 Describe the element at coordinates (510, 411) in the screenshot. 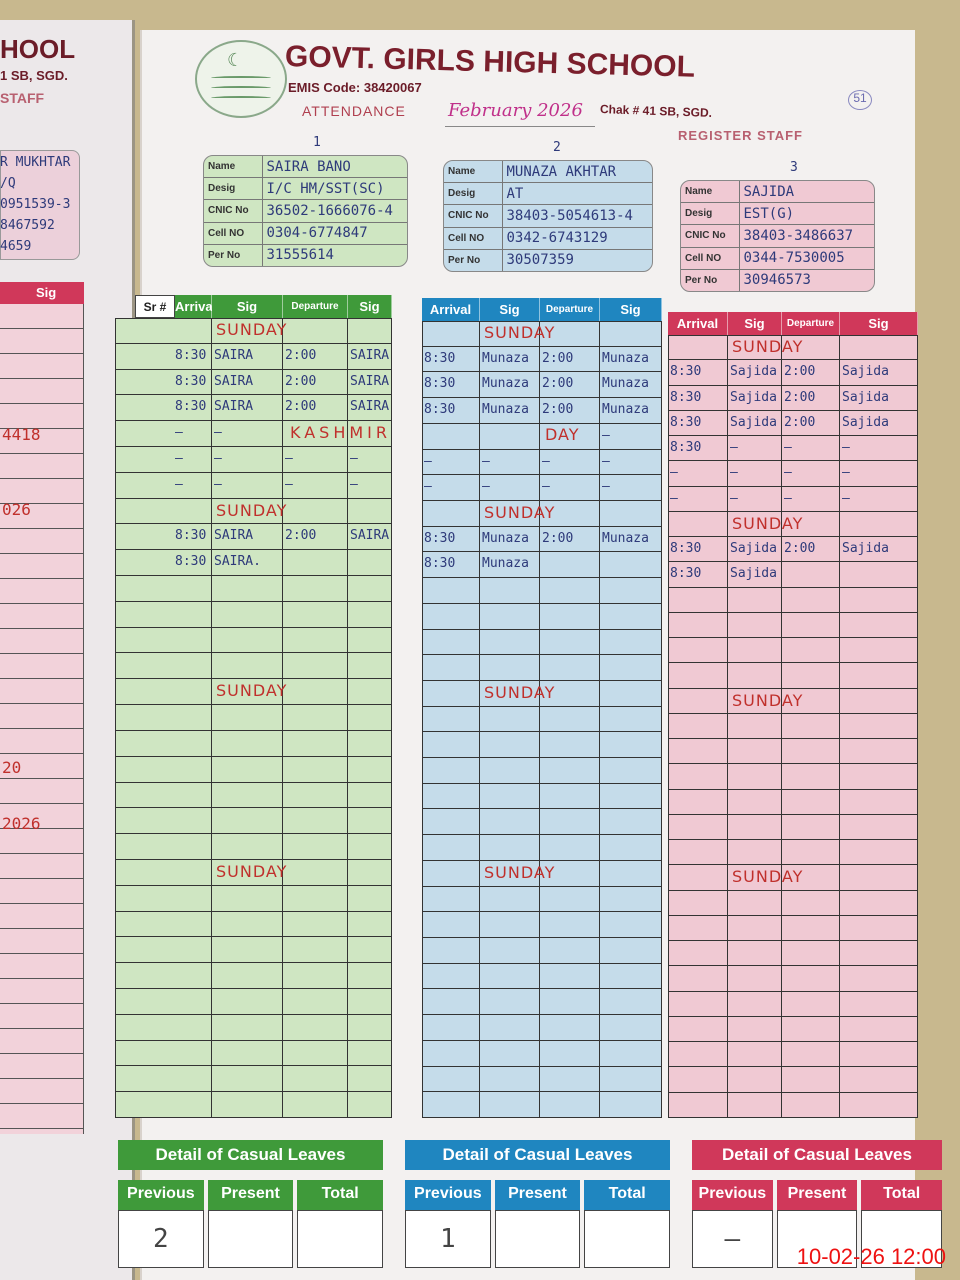

I see `cell-arrival-sig: Munaza` at that location.